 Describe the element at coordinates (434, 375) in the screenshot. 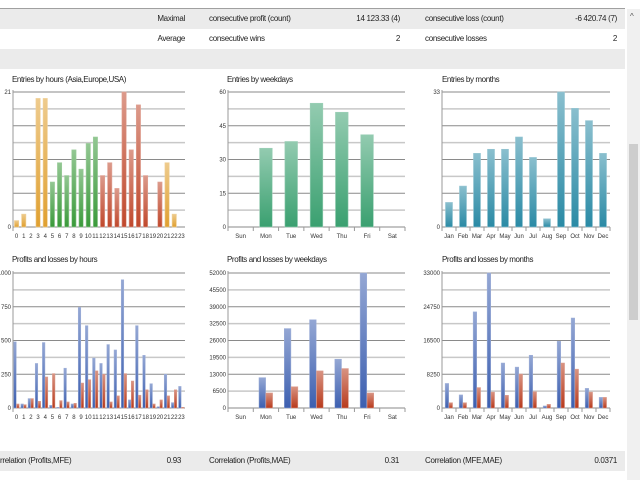

I see `y-tick-label: 8250` at that location.